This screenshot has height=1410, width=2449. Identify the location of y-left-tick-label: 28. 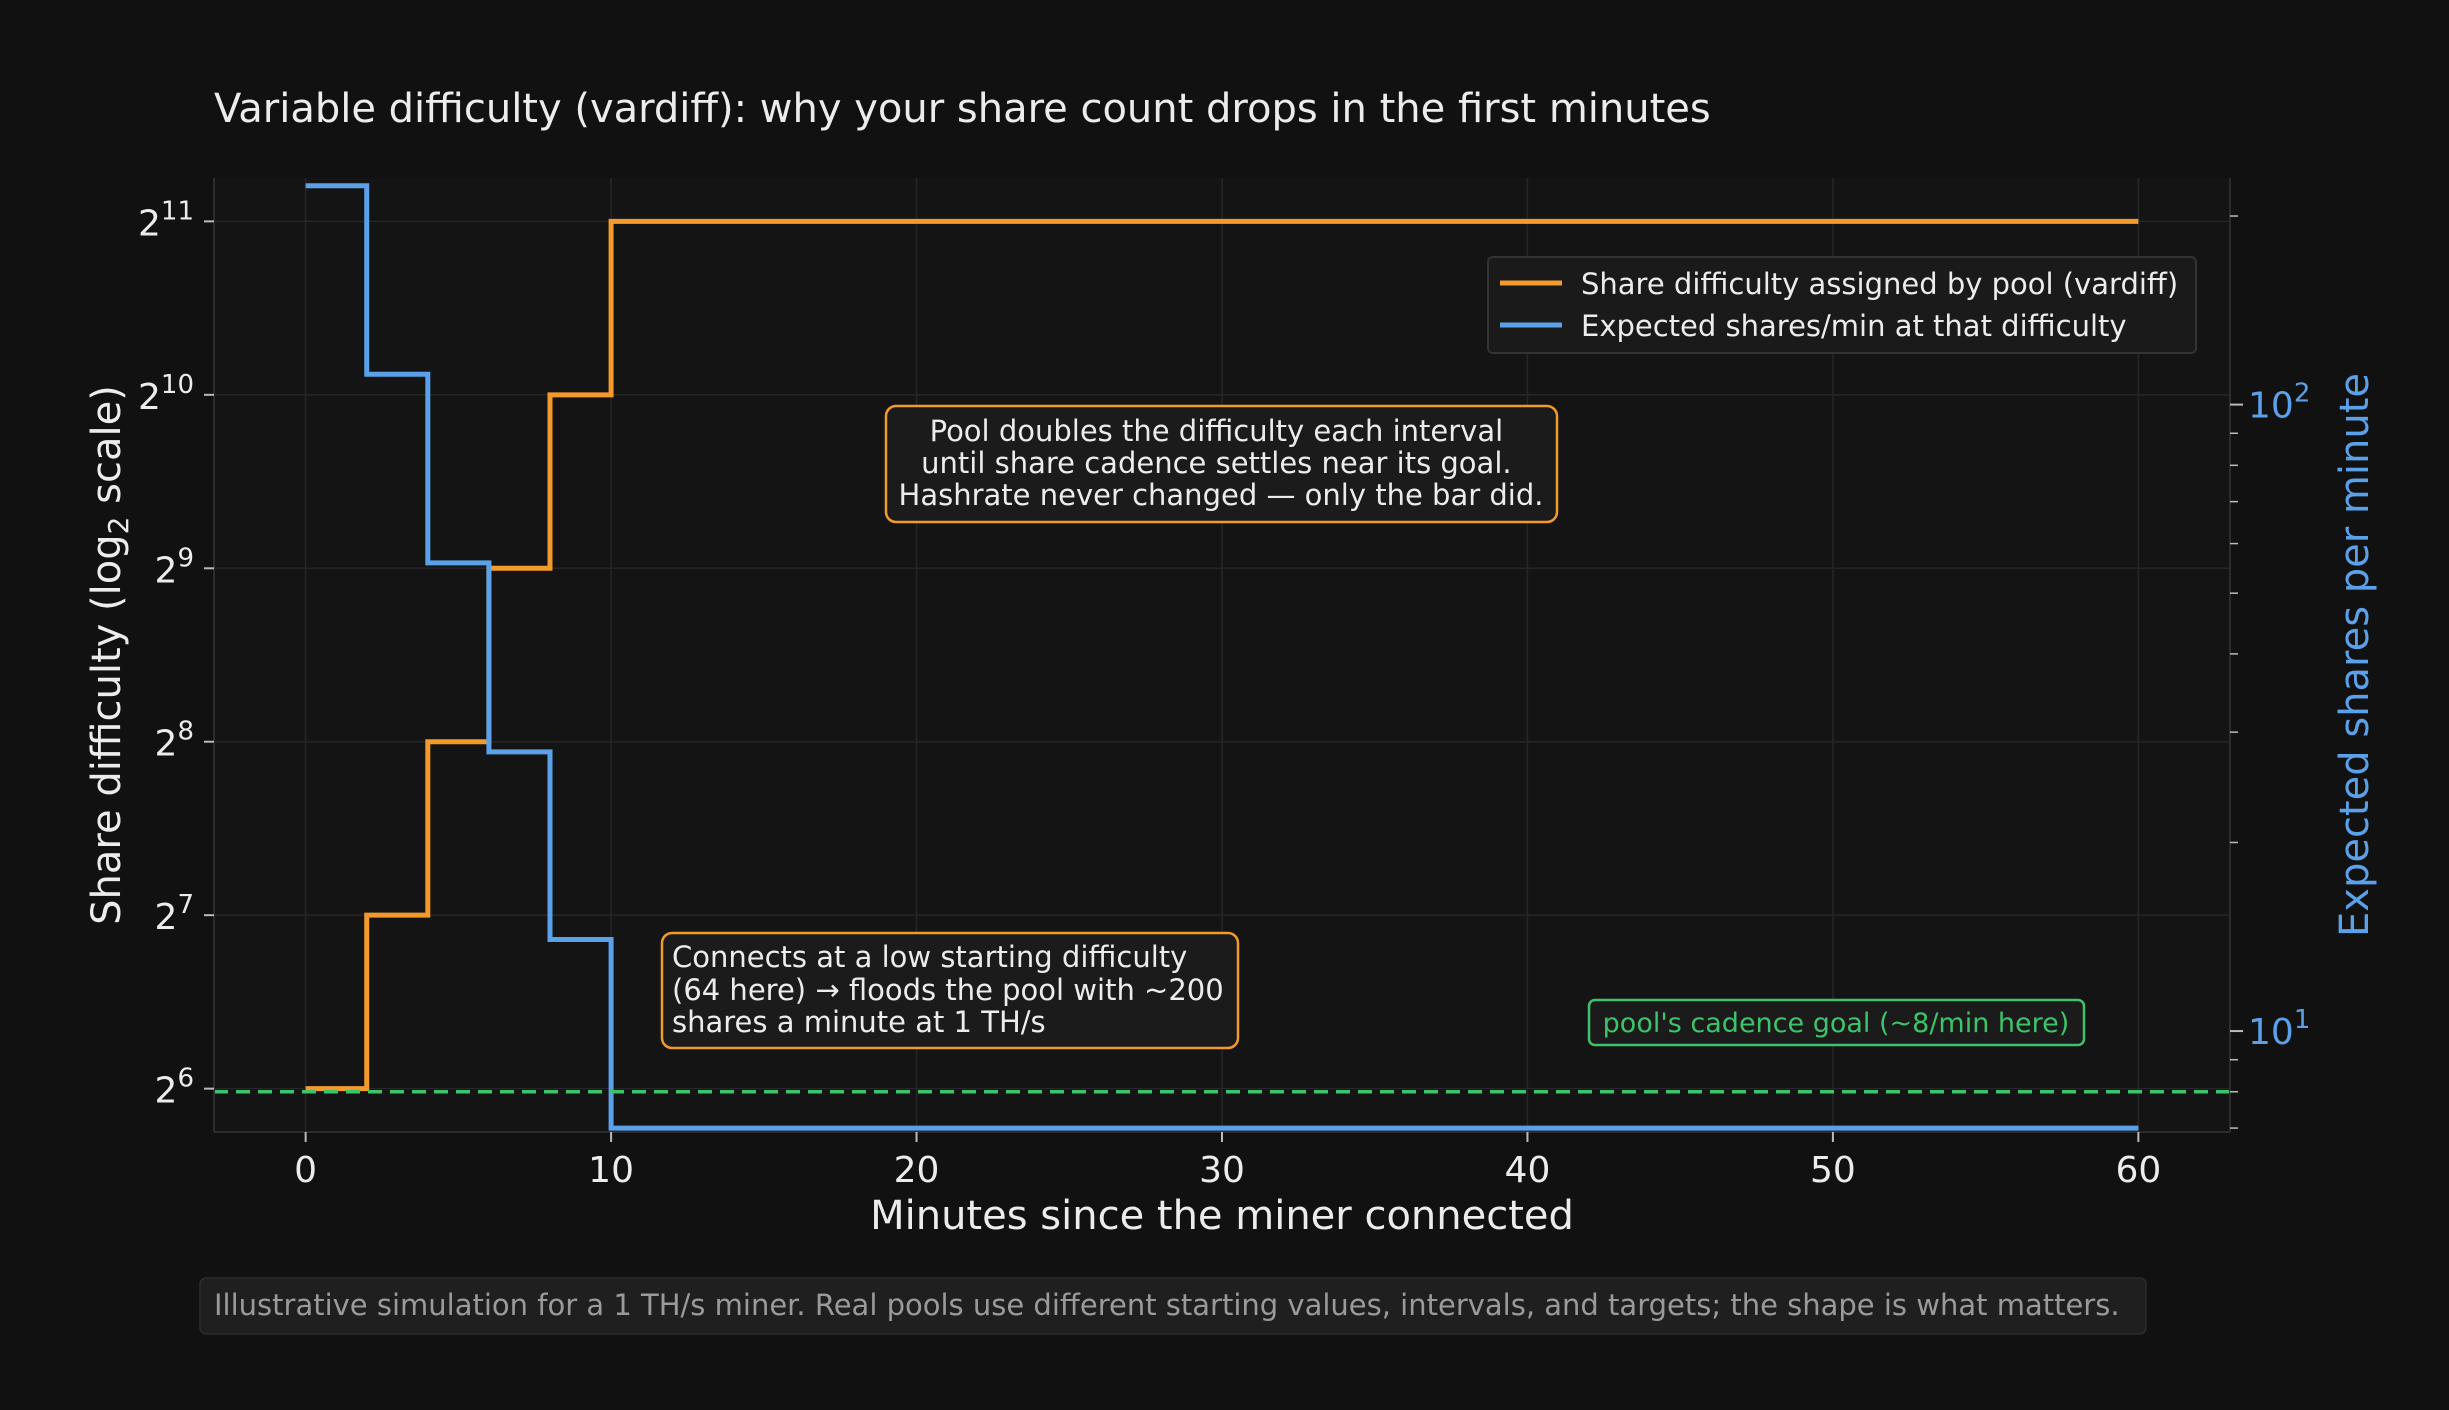
(174, 741).